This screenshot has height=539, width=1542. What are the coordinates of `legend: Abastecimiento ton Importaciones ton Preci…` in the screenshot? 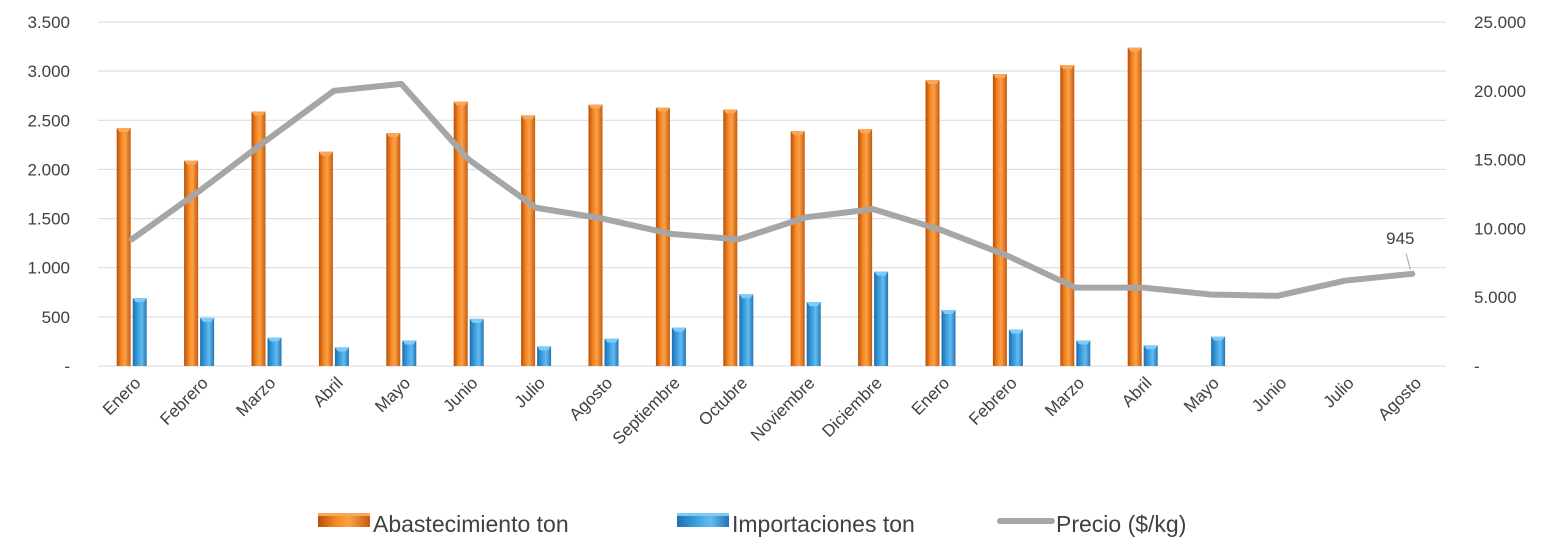 It's located at (752, 524).